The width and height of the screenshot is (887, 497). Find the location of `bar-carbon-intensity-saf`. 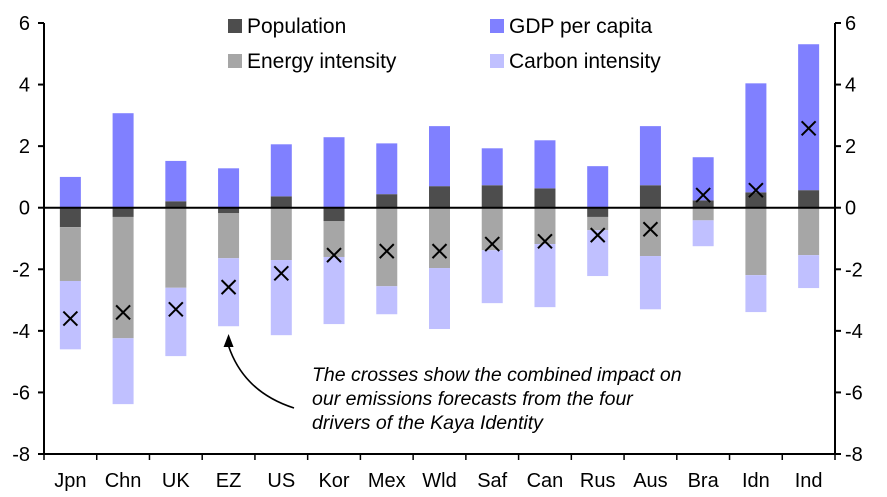

bar-carbon-intensity-saf is located at coordinates (492, 277).